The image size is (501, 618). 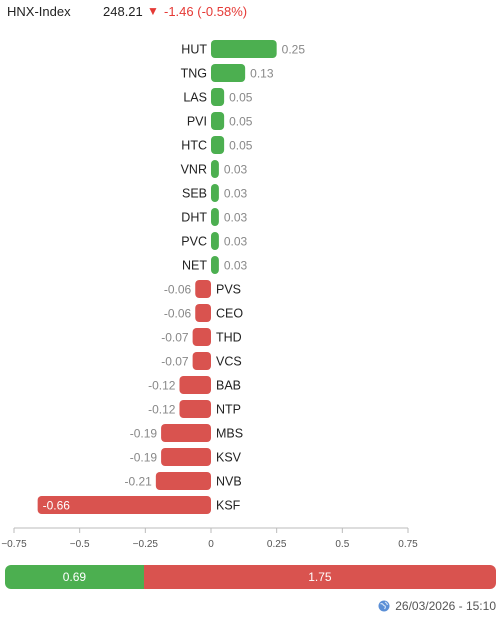 What do you see at coordinates (194, 74) in the screenshot?
I see `category-label: TNG` at bounding box center [194, 74].